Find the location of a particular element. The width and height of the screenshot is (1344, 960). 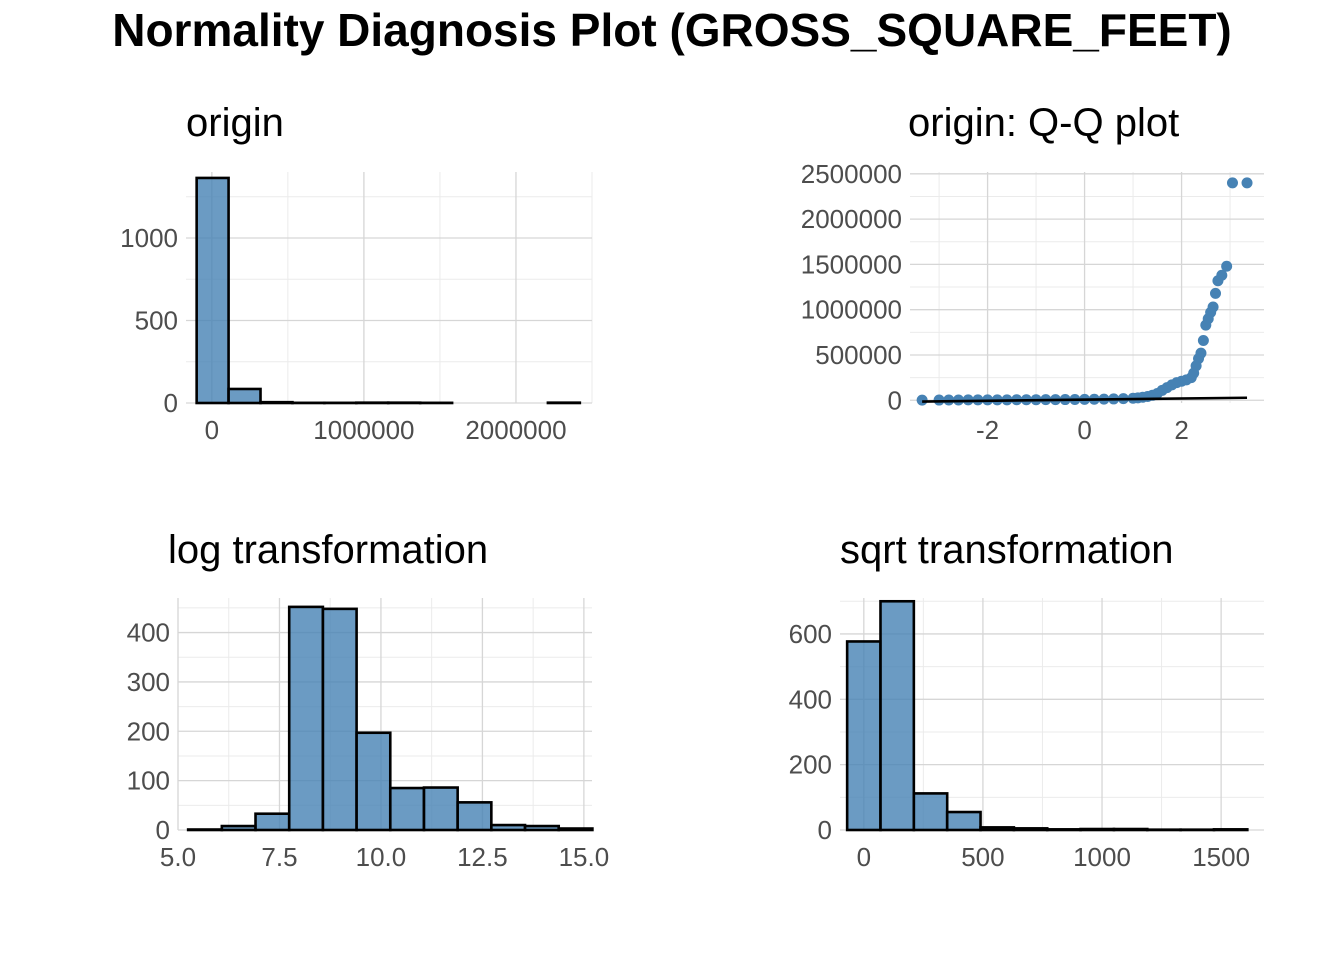

chart-title: log transformation is located at coordinates (328, 550).